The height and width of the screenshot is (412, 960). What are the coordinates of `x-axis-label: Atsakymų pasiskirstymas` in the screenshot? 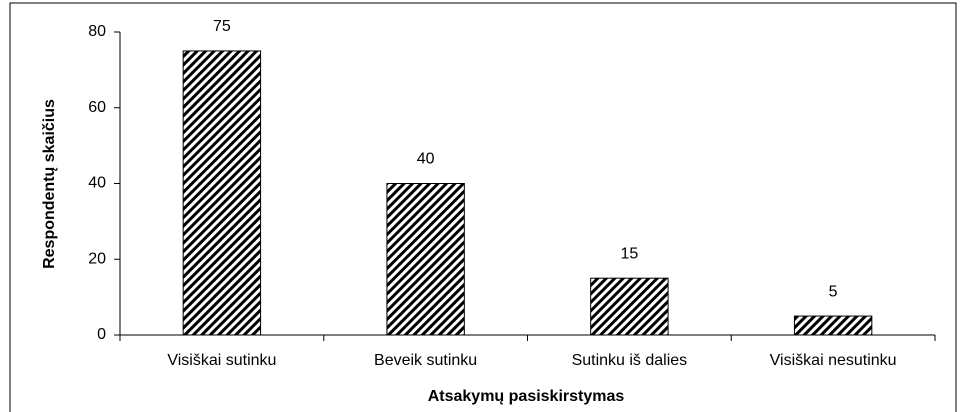 It's located at (526, 396).